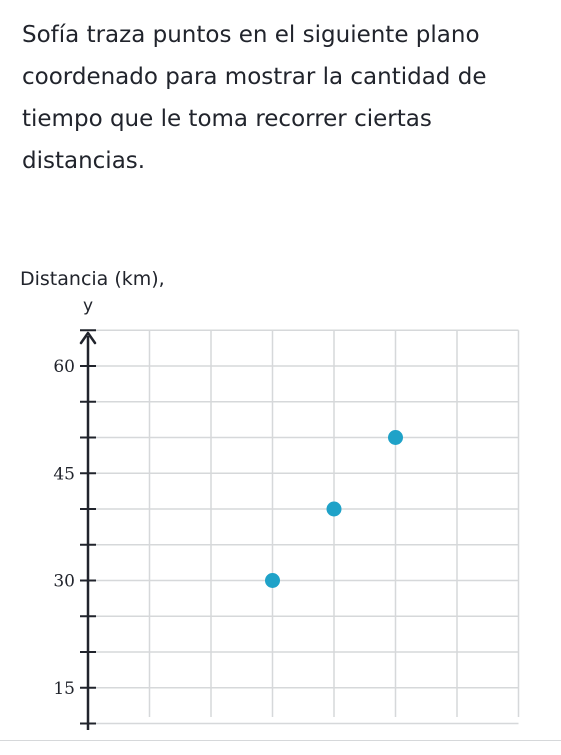 The width and height of the screenshot is (561, 755). What do you see at coordinates (88, 338) in the screenshot?
I see `y-axis-arrow-icon` at bounding box center [88, 338].